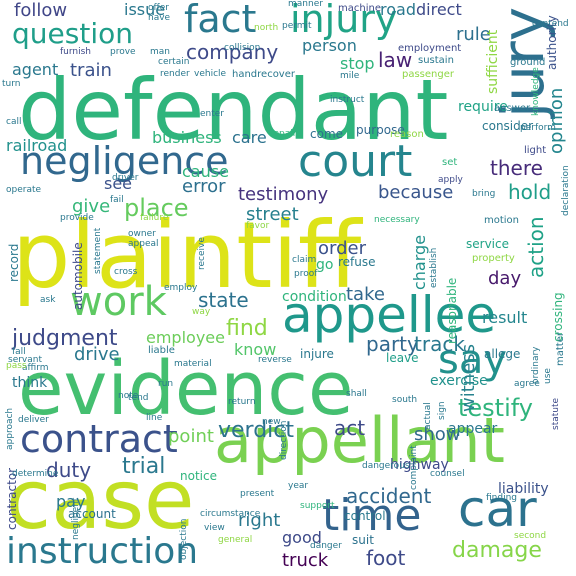 The image size is (576, 576). Describe the element at coordinates (548, 376) in the screenshot. I see `word-use: use` at that location.